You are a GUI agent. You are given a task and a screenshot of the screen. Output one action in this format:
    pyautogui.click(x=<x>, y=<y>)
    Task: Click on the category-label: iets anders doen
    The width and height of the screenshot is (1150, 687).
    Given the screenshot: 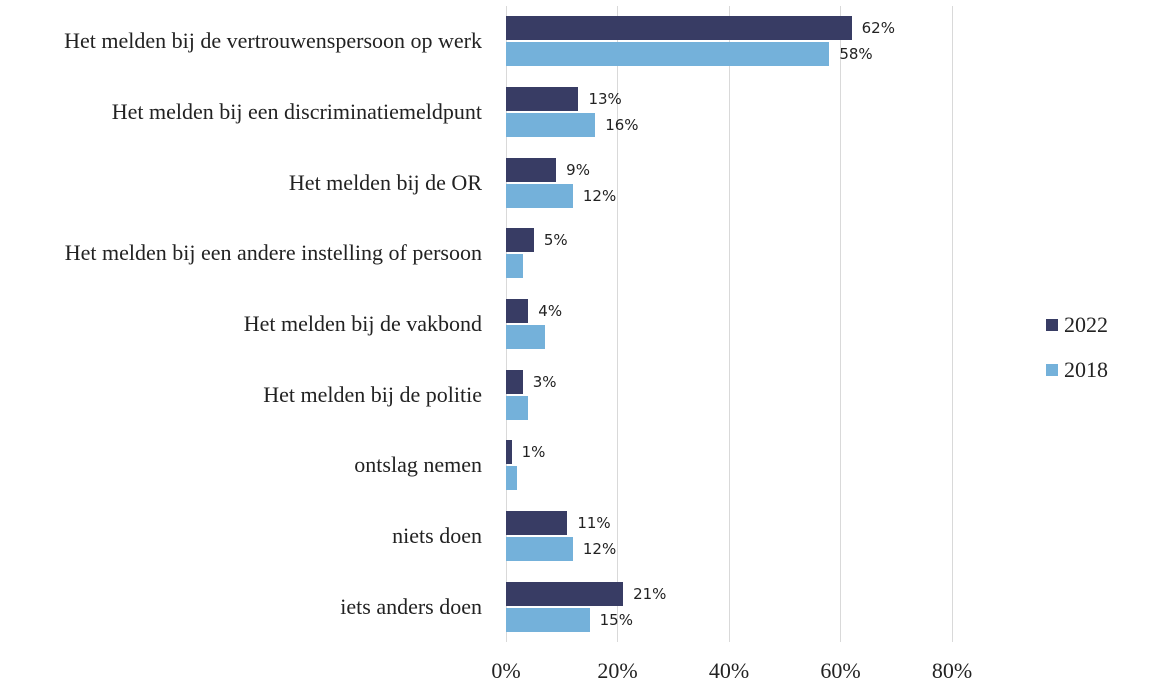 What is the action you would take?
    pyautogui.click(x=411, y=606)
    